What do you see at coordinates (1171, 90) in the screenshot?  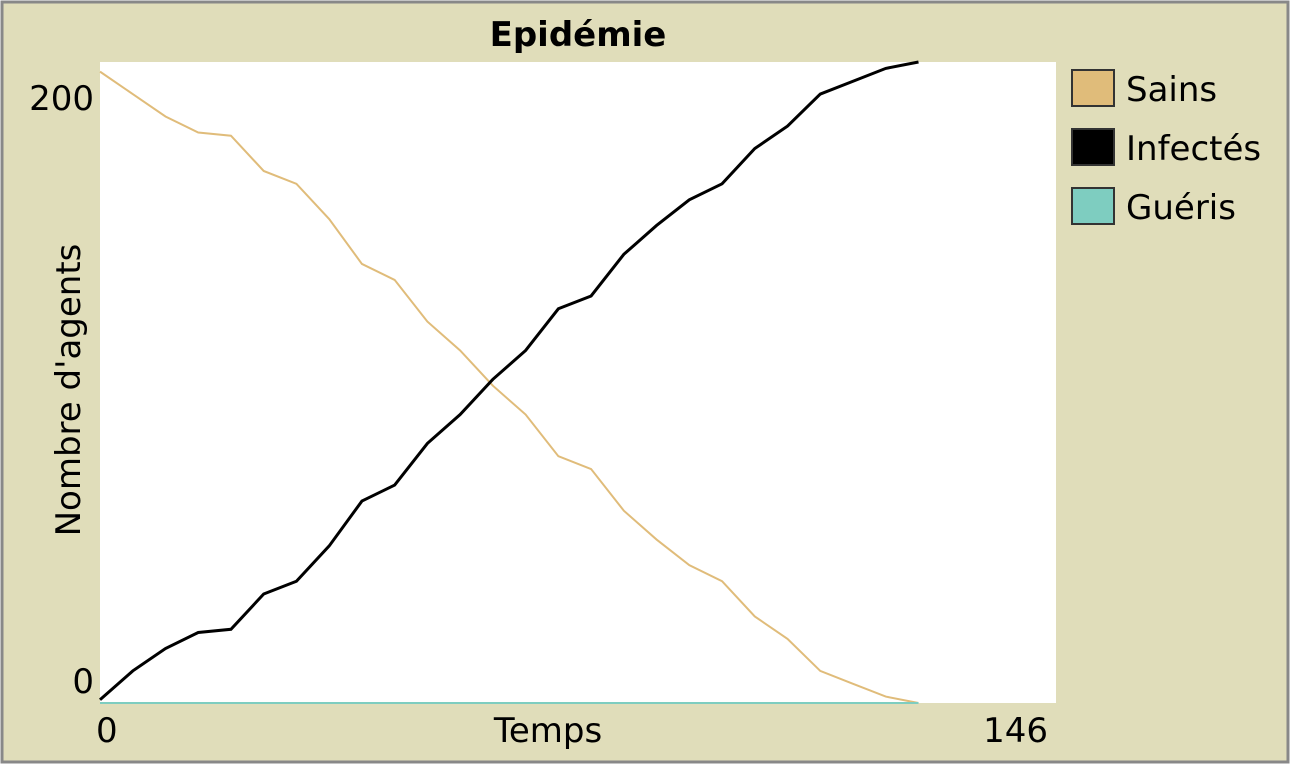 I see `legend-label: Sains` at bounding box center [1171, 90].